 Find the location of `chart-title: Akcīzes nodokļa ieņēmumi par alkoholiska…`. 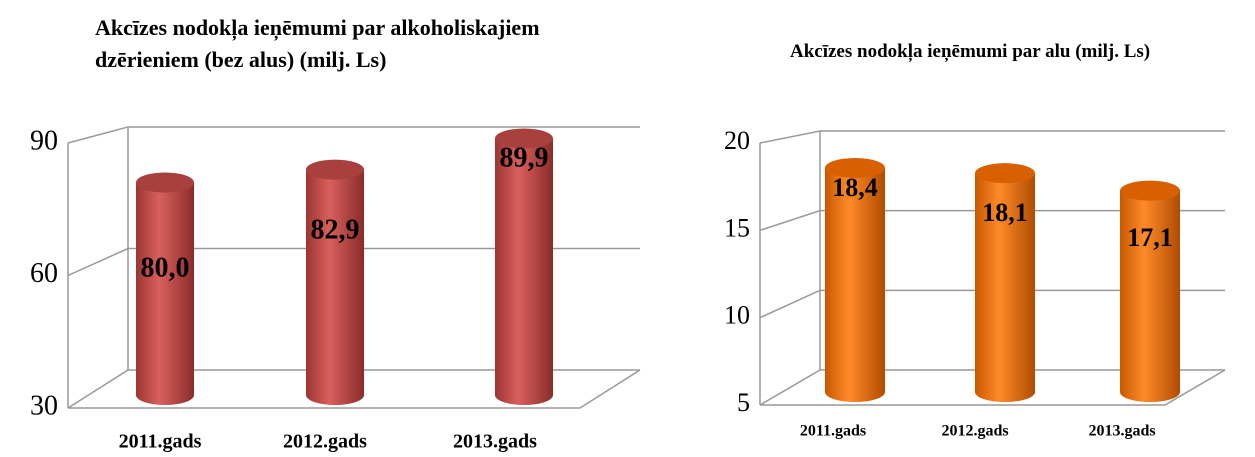

chart-title: Akcīzes nodokļa ieņēmumi par alkoholiska… is located at coordinates (317, 43).